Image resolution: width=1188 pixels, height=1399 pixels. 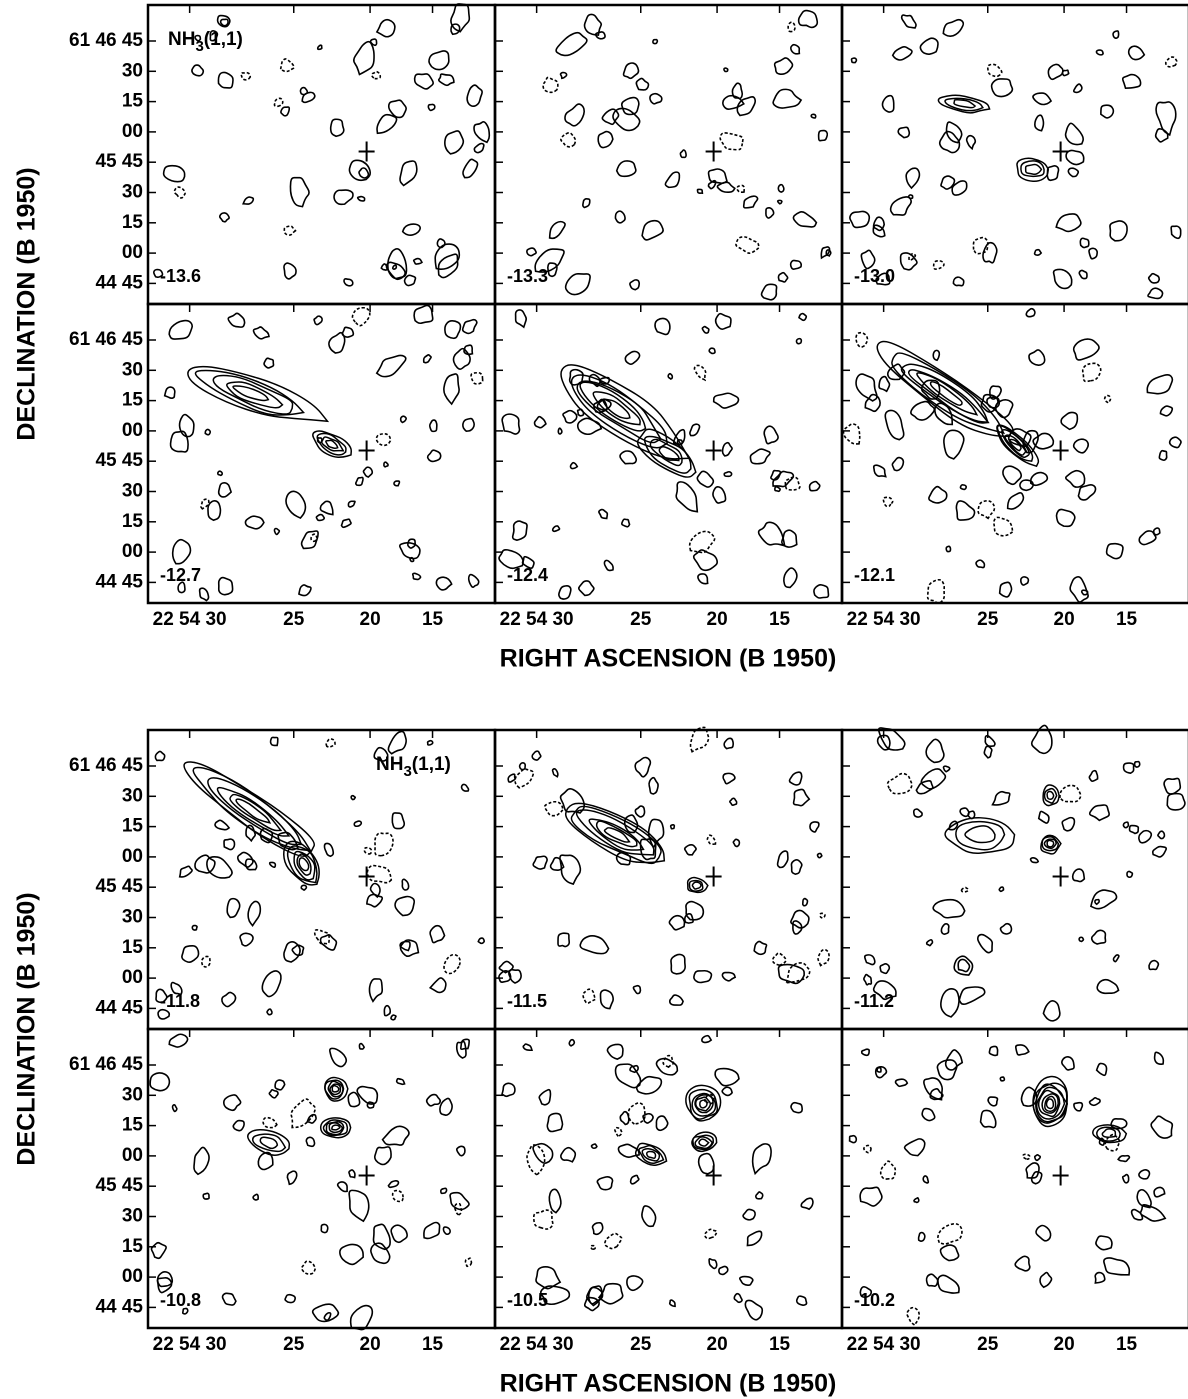 What do you see at coordinates (431, 764) in the screenshot?
I see `molecule-suffix: (1,1)` at bounding box center [431, 764].